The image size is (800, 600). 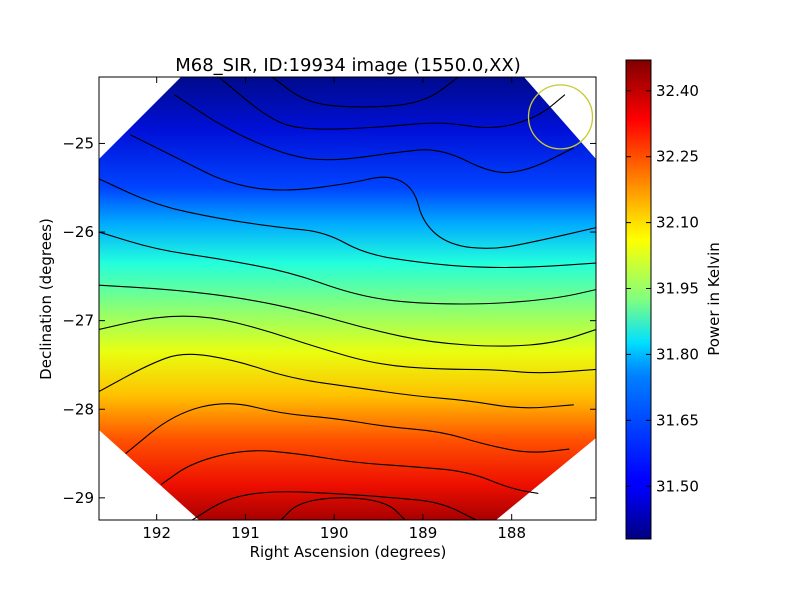 I want to click on x-tick-label: 188, so click(x=511, y=533).